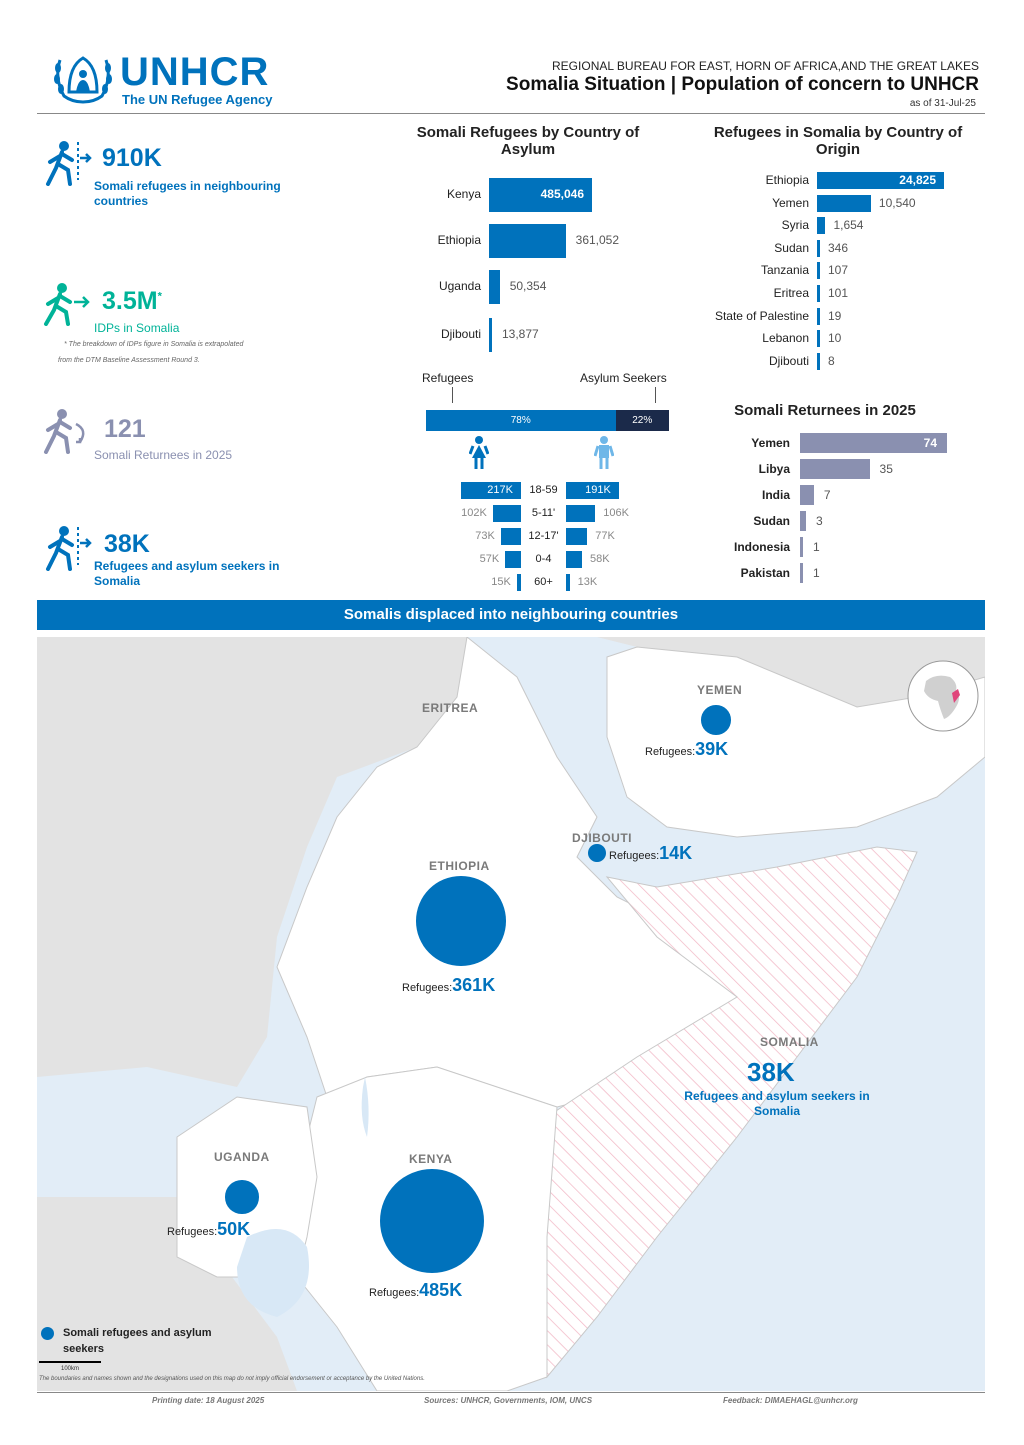  What do you see at coordinates (209, 1229) in the screenshot?
I see `refugee-count-uganda: Refugees:50K` at bounding box center [209, 1229].